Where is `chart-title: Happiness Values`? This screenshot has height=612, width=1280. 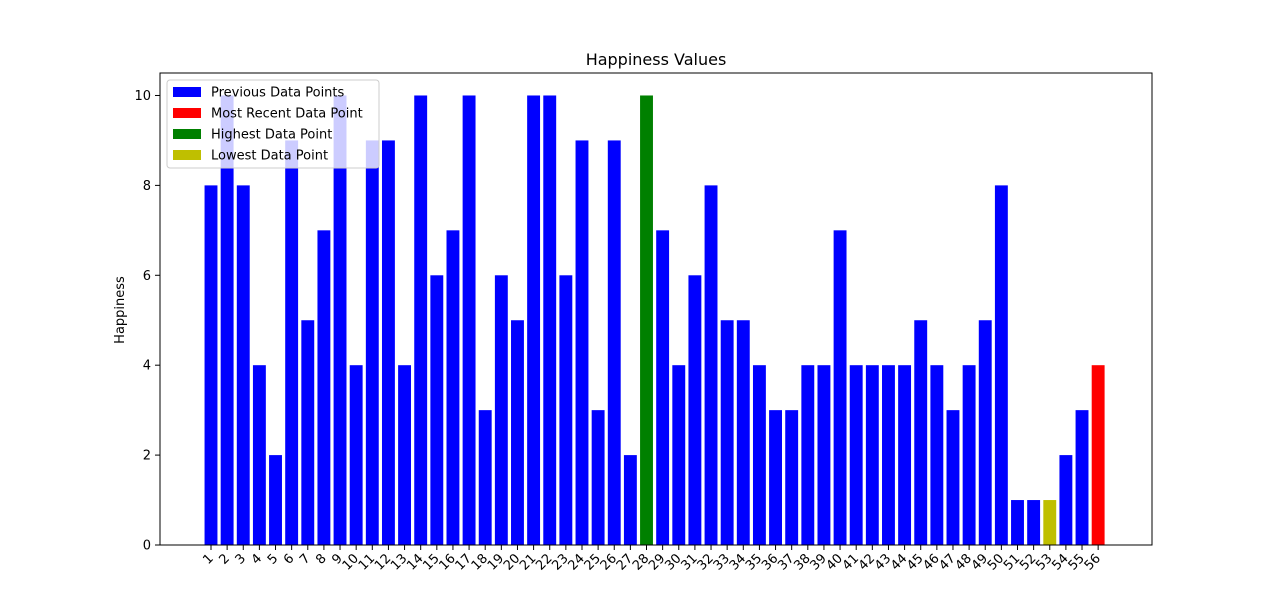
chart-title: Happiness Values is located at coordinates (656, 59).